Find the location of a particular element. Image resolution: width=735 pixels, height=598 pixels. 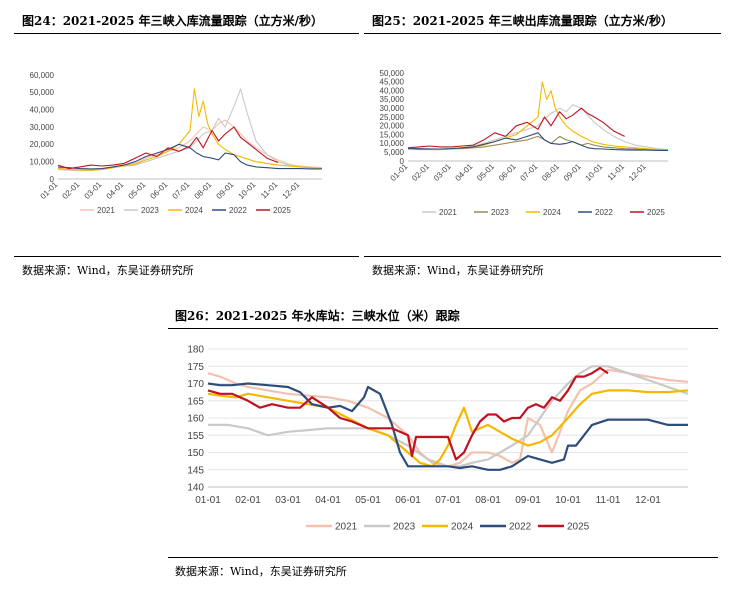

fig26-title-rule is located at coordinates (443, 328).